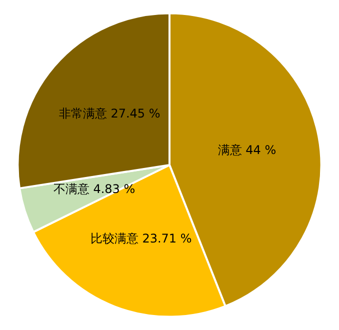 The height and width of the screenshot is (330, 339). Describe the element at coordinates (73, 189) in the screenshot. I see `slice-label: 不满意` at that location.